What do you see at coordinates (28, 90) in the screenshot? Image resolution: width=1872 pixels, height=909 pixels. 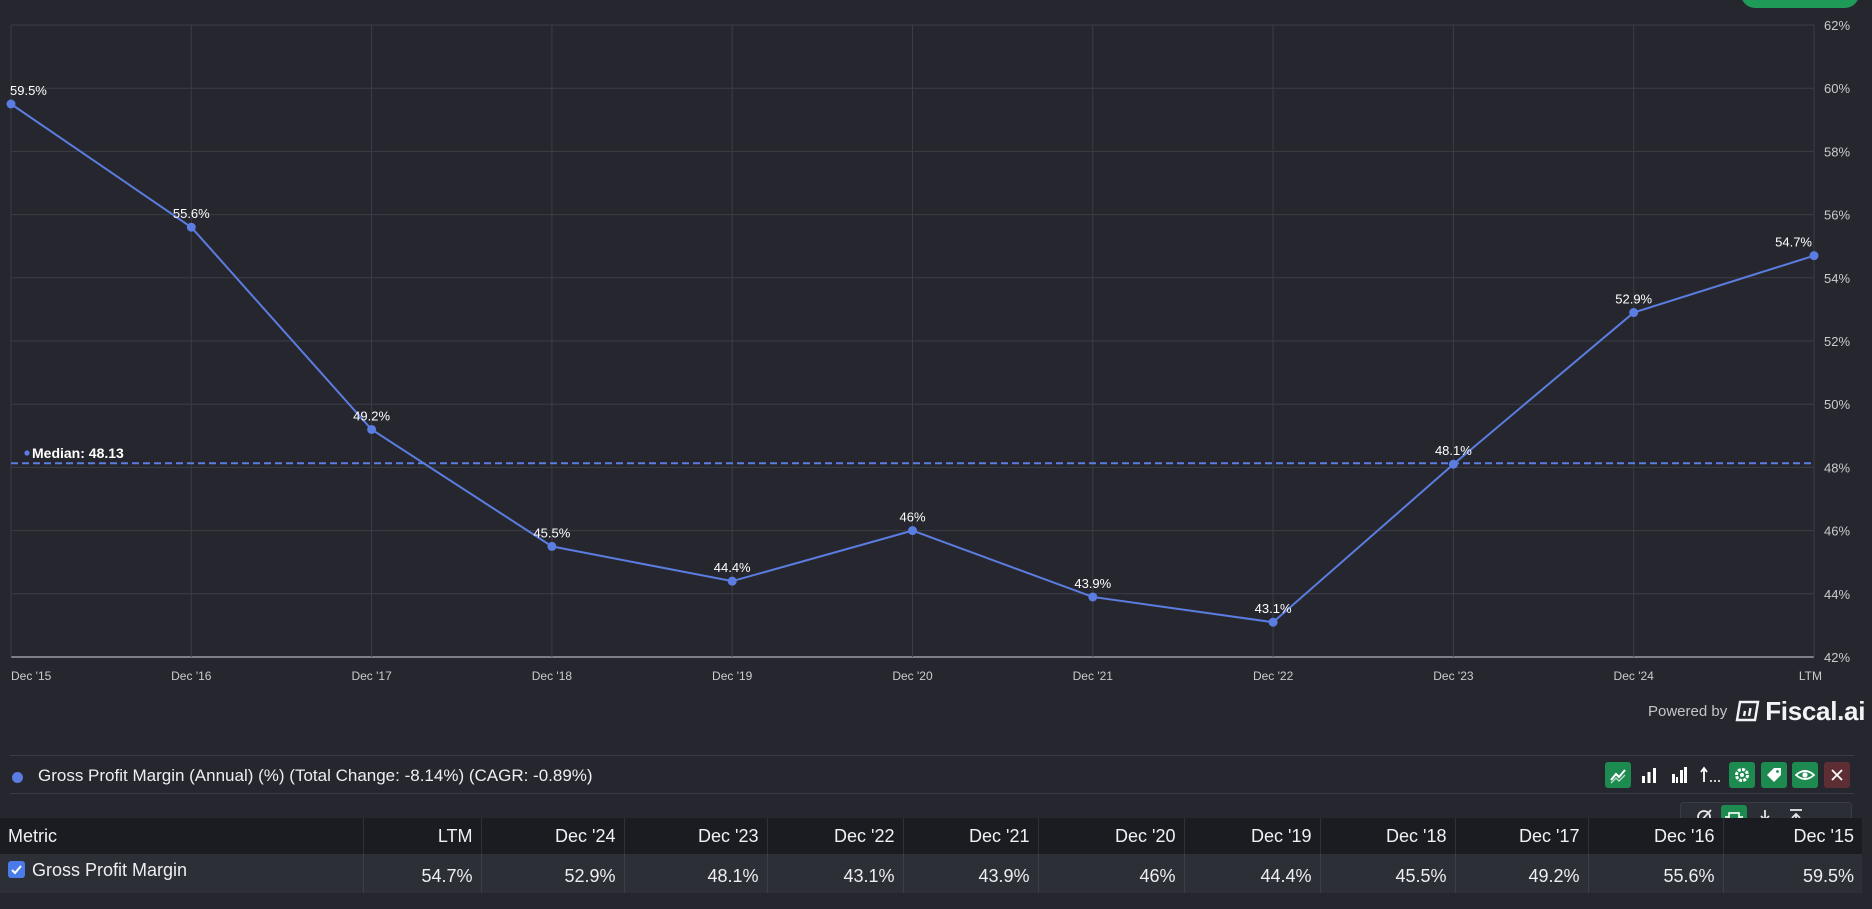 I see `data-label: 59.5%` at bounding box center [28, 90].